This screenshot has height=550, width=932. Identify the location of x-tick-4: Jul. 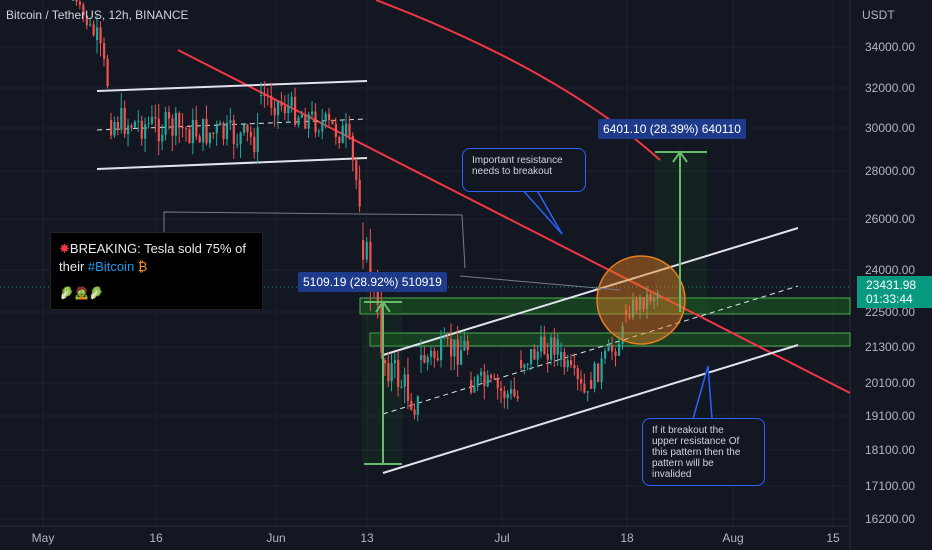
(501, 538).